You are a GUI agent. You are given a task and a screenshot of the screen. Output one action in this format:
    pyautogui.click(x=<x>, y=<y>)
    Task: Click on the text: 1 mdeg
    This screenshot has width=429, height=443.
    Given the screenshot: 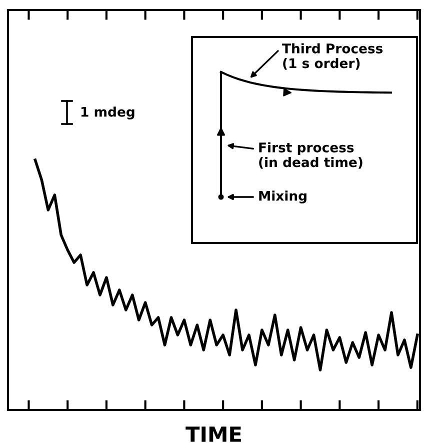 What is the action you would take?
    pyautogui.click(x=107, y=113)
    